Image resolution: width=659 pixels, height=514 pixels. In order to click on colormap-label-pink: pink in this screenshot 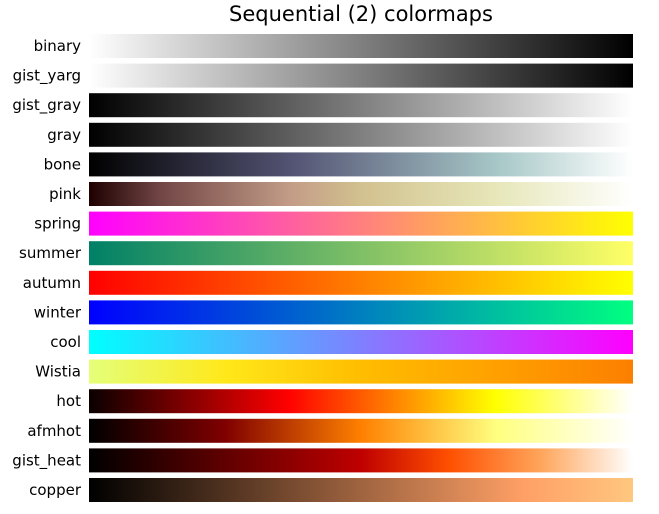, I will do `click(65, 194)`.